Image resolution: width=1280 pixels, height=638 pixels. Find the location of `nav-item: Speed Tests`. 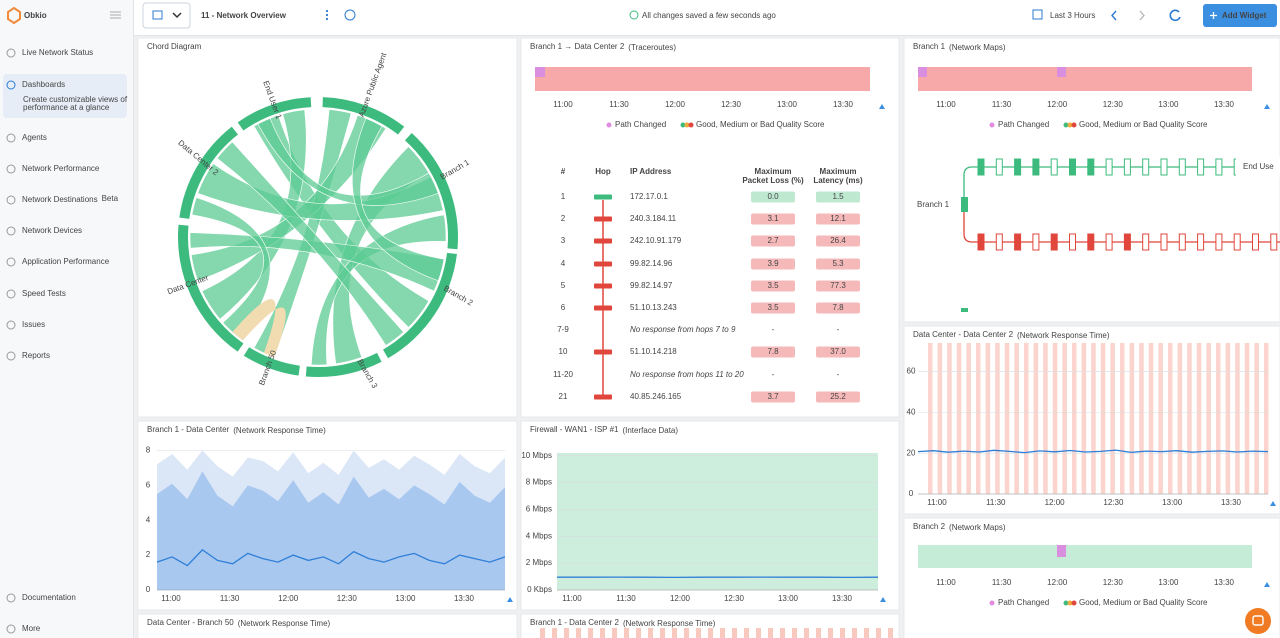

nav-item: Speed Tests is located at coordinates (44, 293).